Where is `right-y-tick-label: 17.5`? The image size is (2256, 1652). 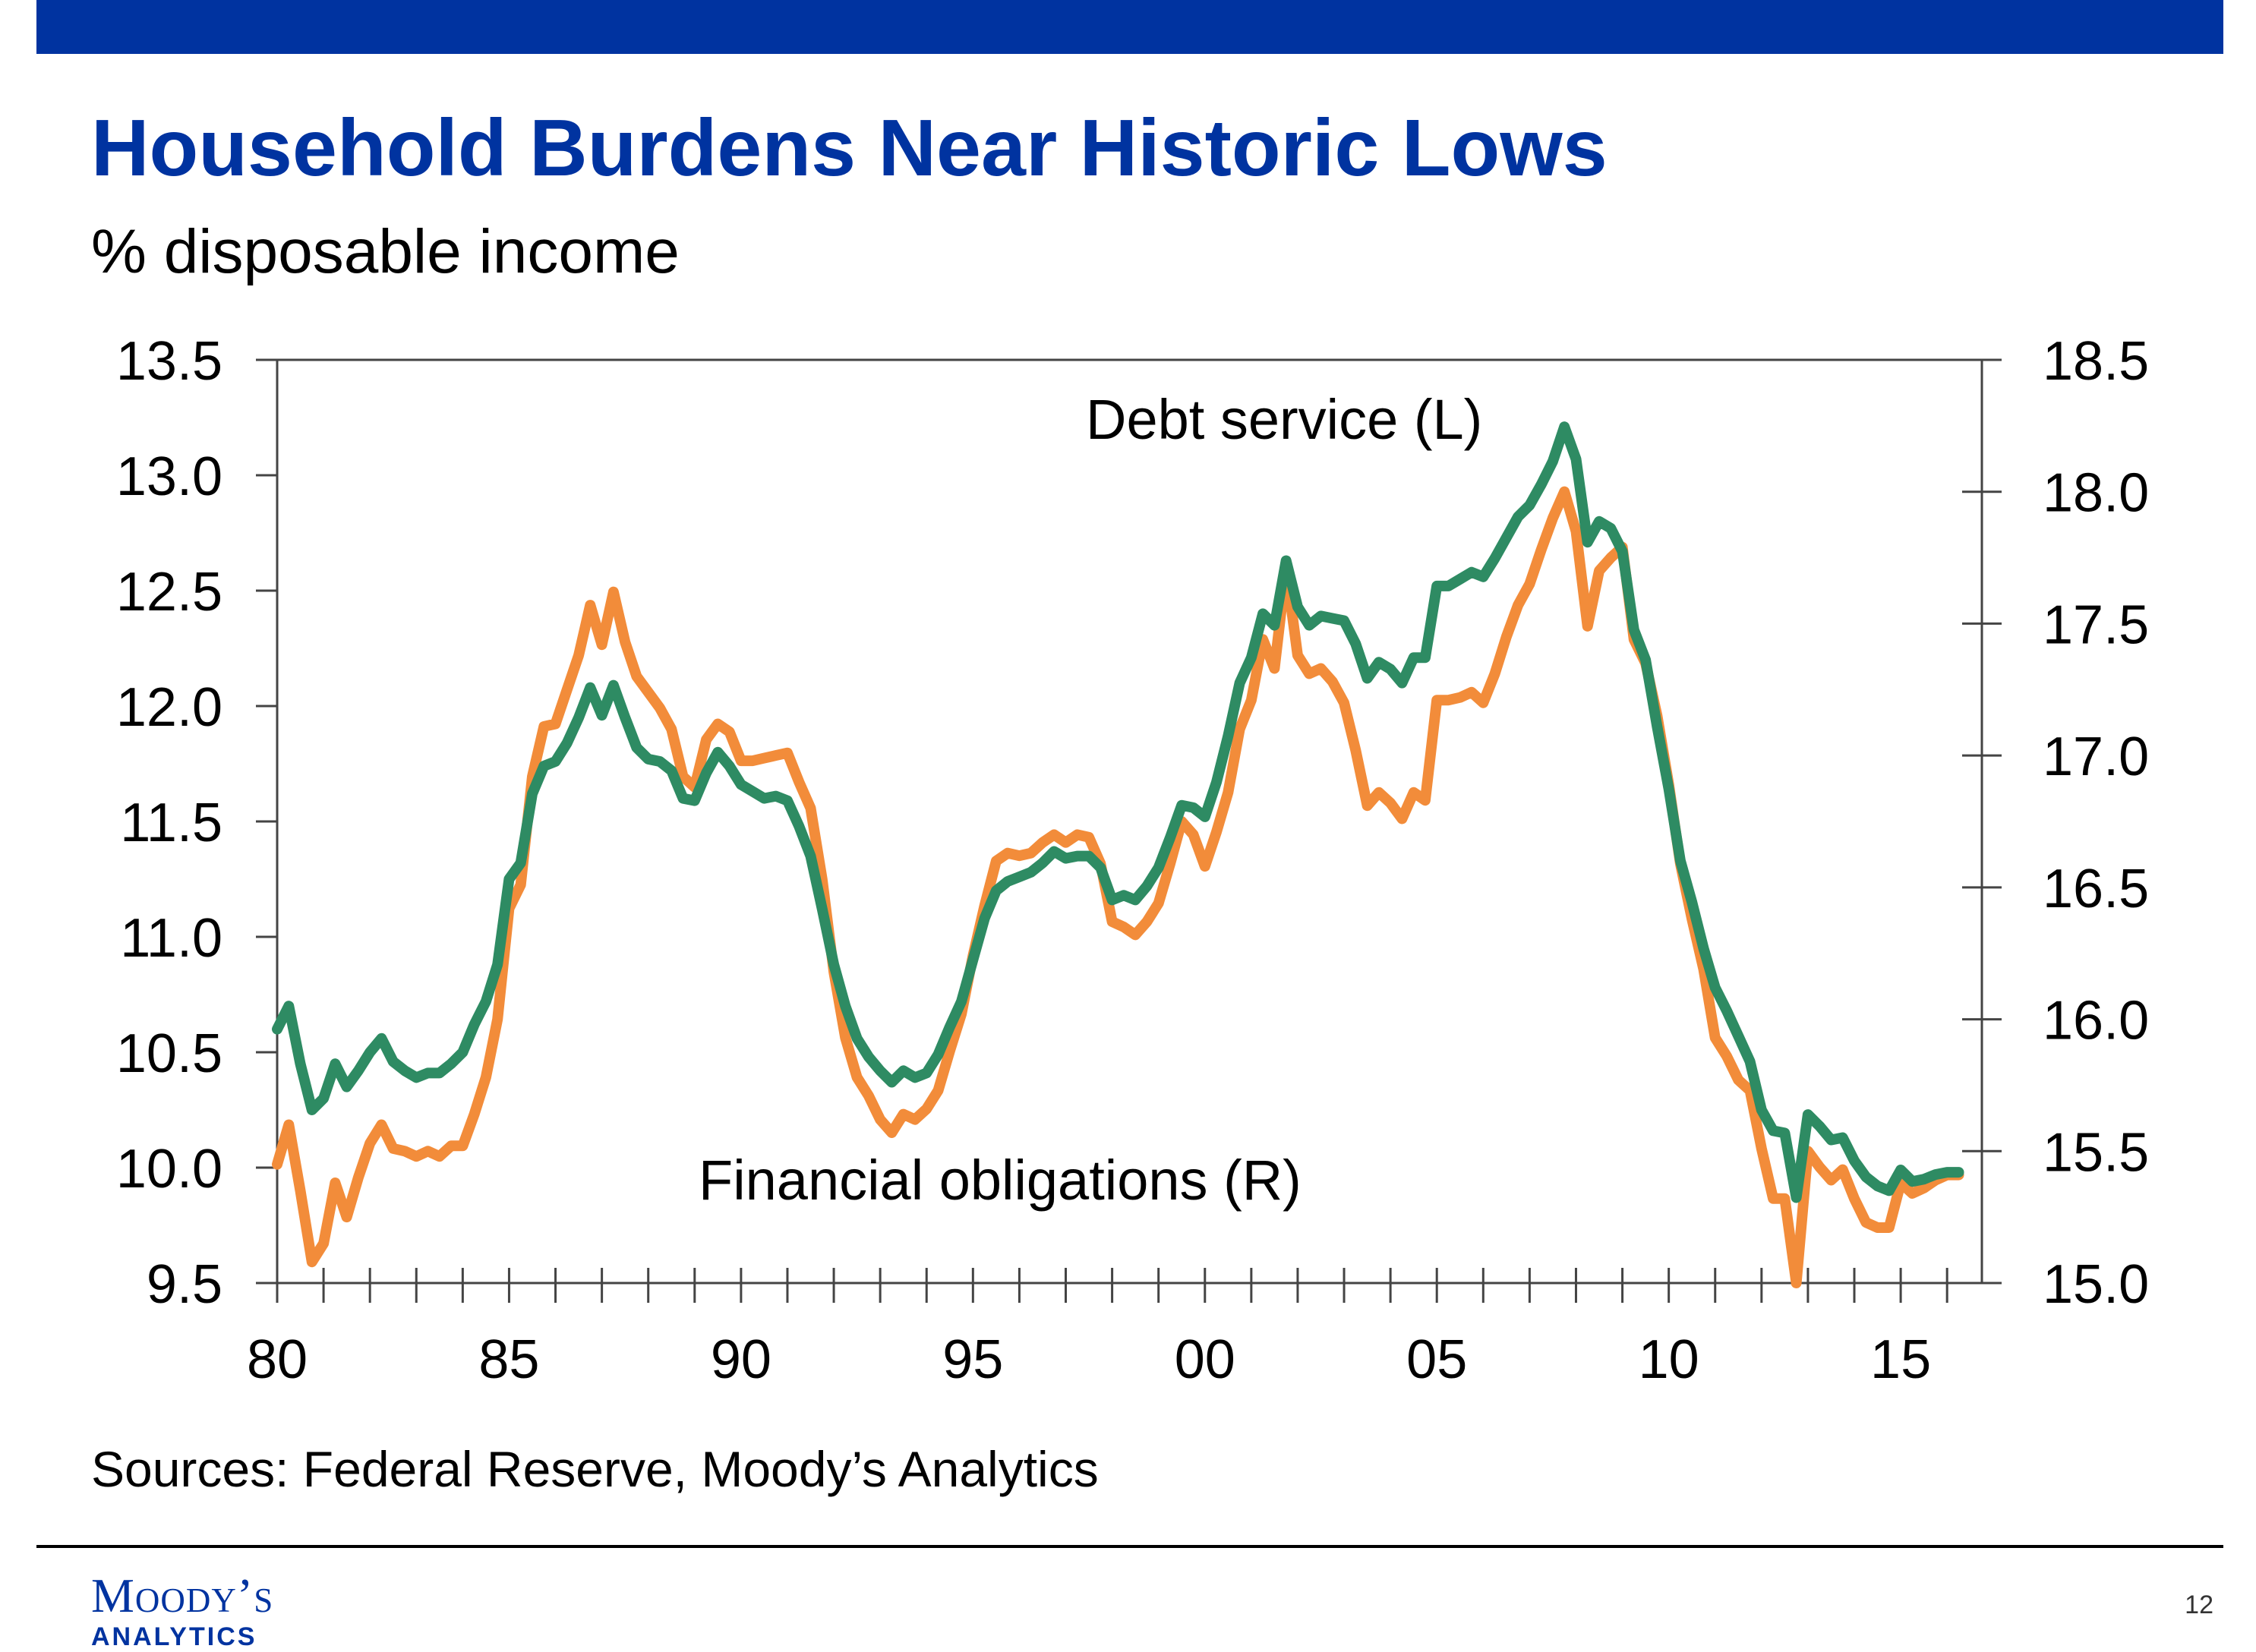
right-y-tick-label: 17.5 is located at coordinates (2096, 624).